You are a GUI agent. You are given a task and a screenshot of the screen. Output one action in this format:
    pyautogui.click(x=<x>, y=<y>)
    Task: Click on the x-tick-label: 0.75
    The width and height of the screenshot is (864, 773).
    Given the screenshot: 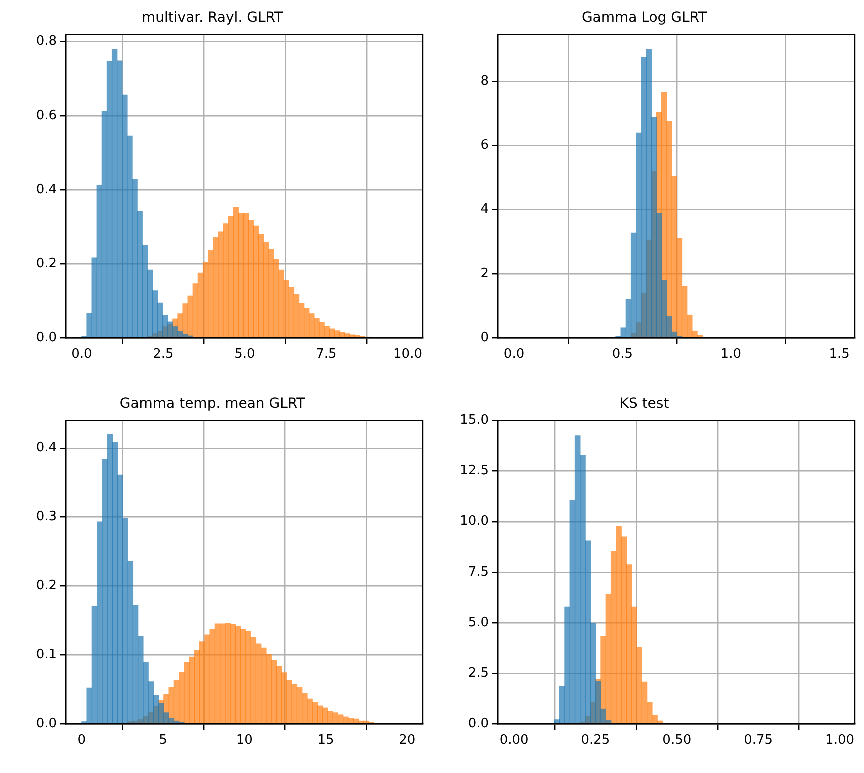 What is the action you would take?
    pyautogui.click(x=759, y=740)
    